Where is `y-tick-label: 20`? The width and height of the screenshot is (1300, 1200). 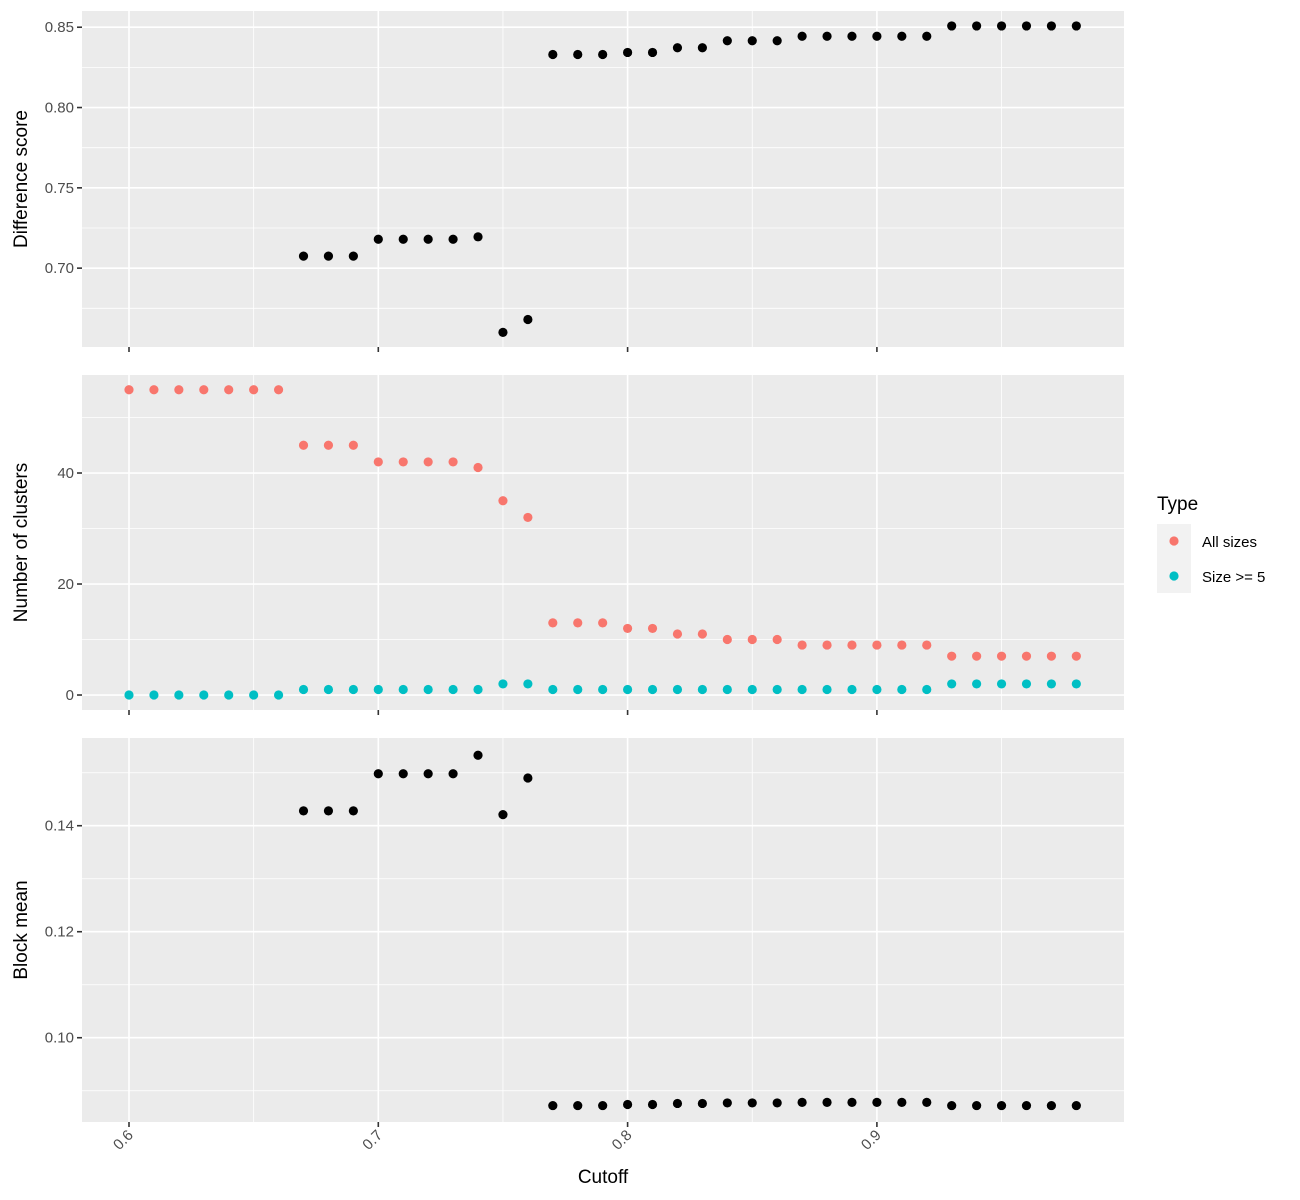 y-tick-label: 20 is located at coordinates (65, 584).